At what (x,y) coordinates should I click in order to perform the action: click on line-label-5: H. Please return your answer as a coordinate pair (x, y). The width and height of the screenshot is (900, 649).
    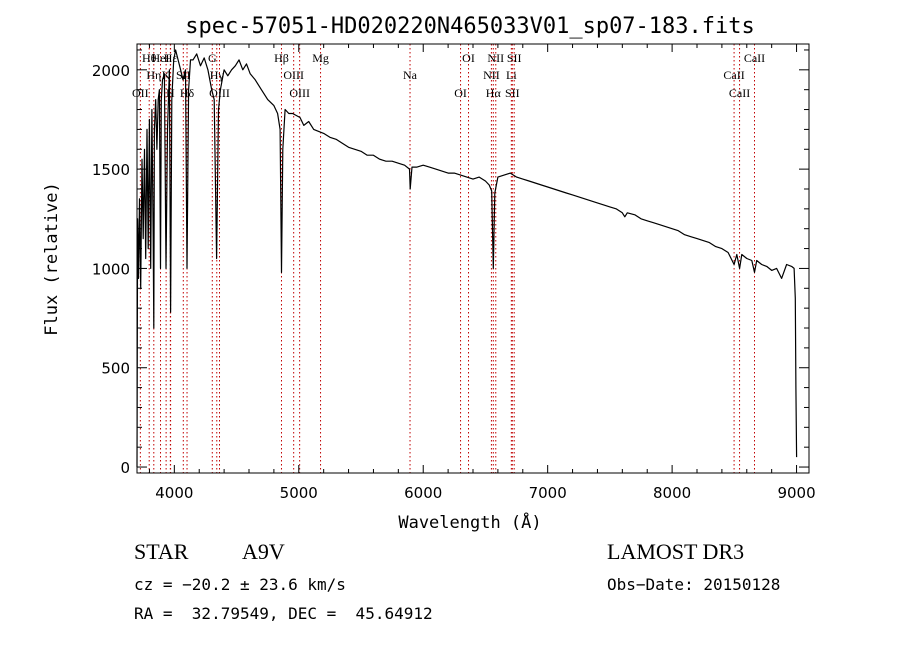
    Looking at the image, I should click on (170, 93).